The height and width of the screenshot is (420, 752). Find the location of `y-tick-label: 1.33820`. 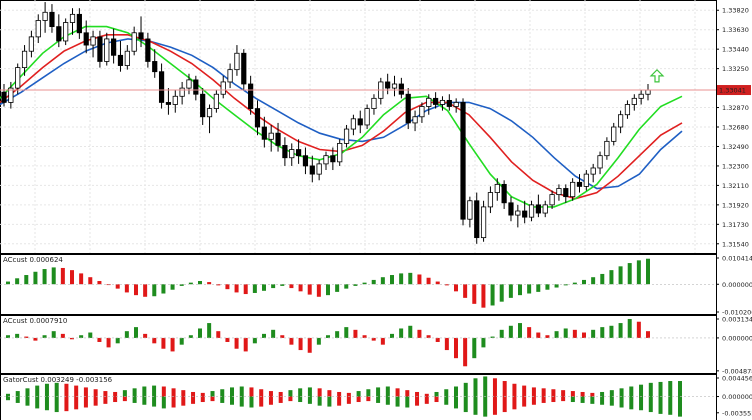

y-tick-label: 1.33820 is located at coordinates (735, 11).